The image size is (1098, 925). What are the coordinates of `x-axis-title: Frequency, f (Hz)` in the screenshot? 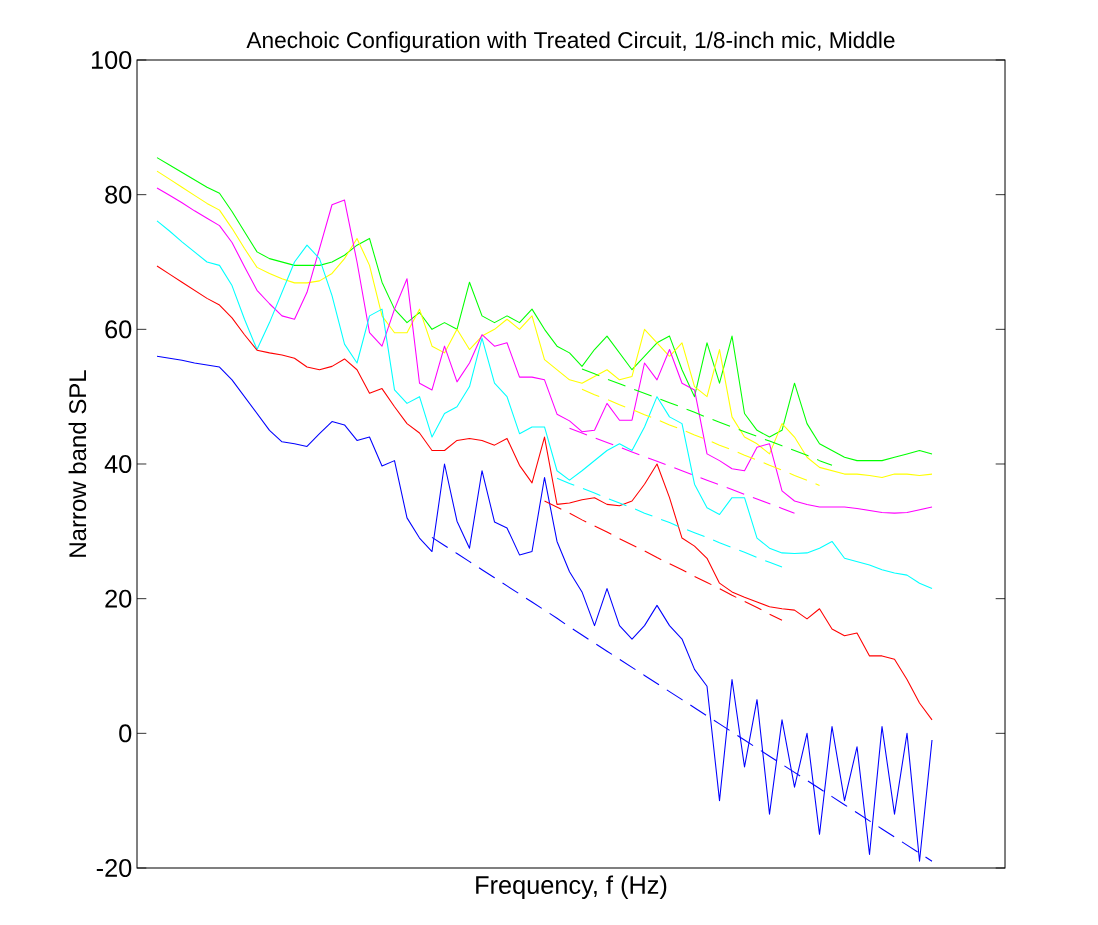 It's located at (571, 887).